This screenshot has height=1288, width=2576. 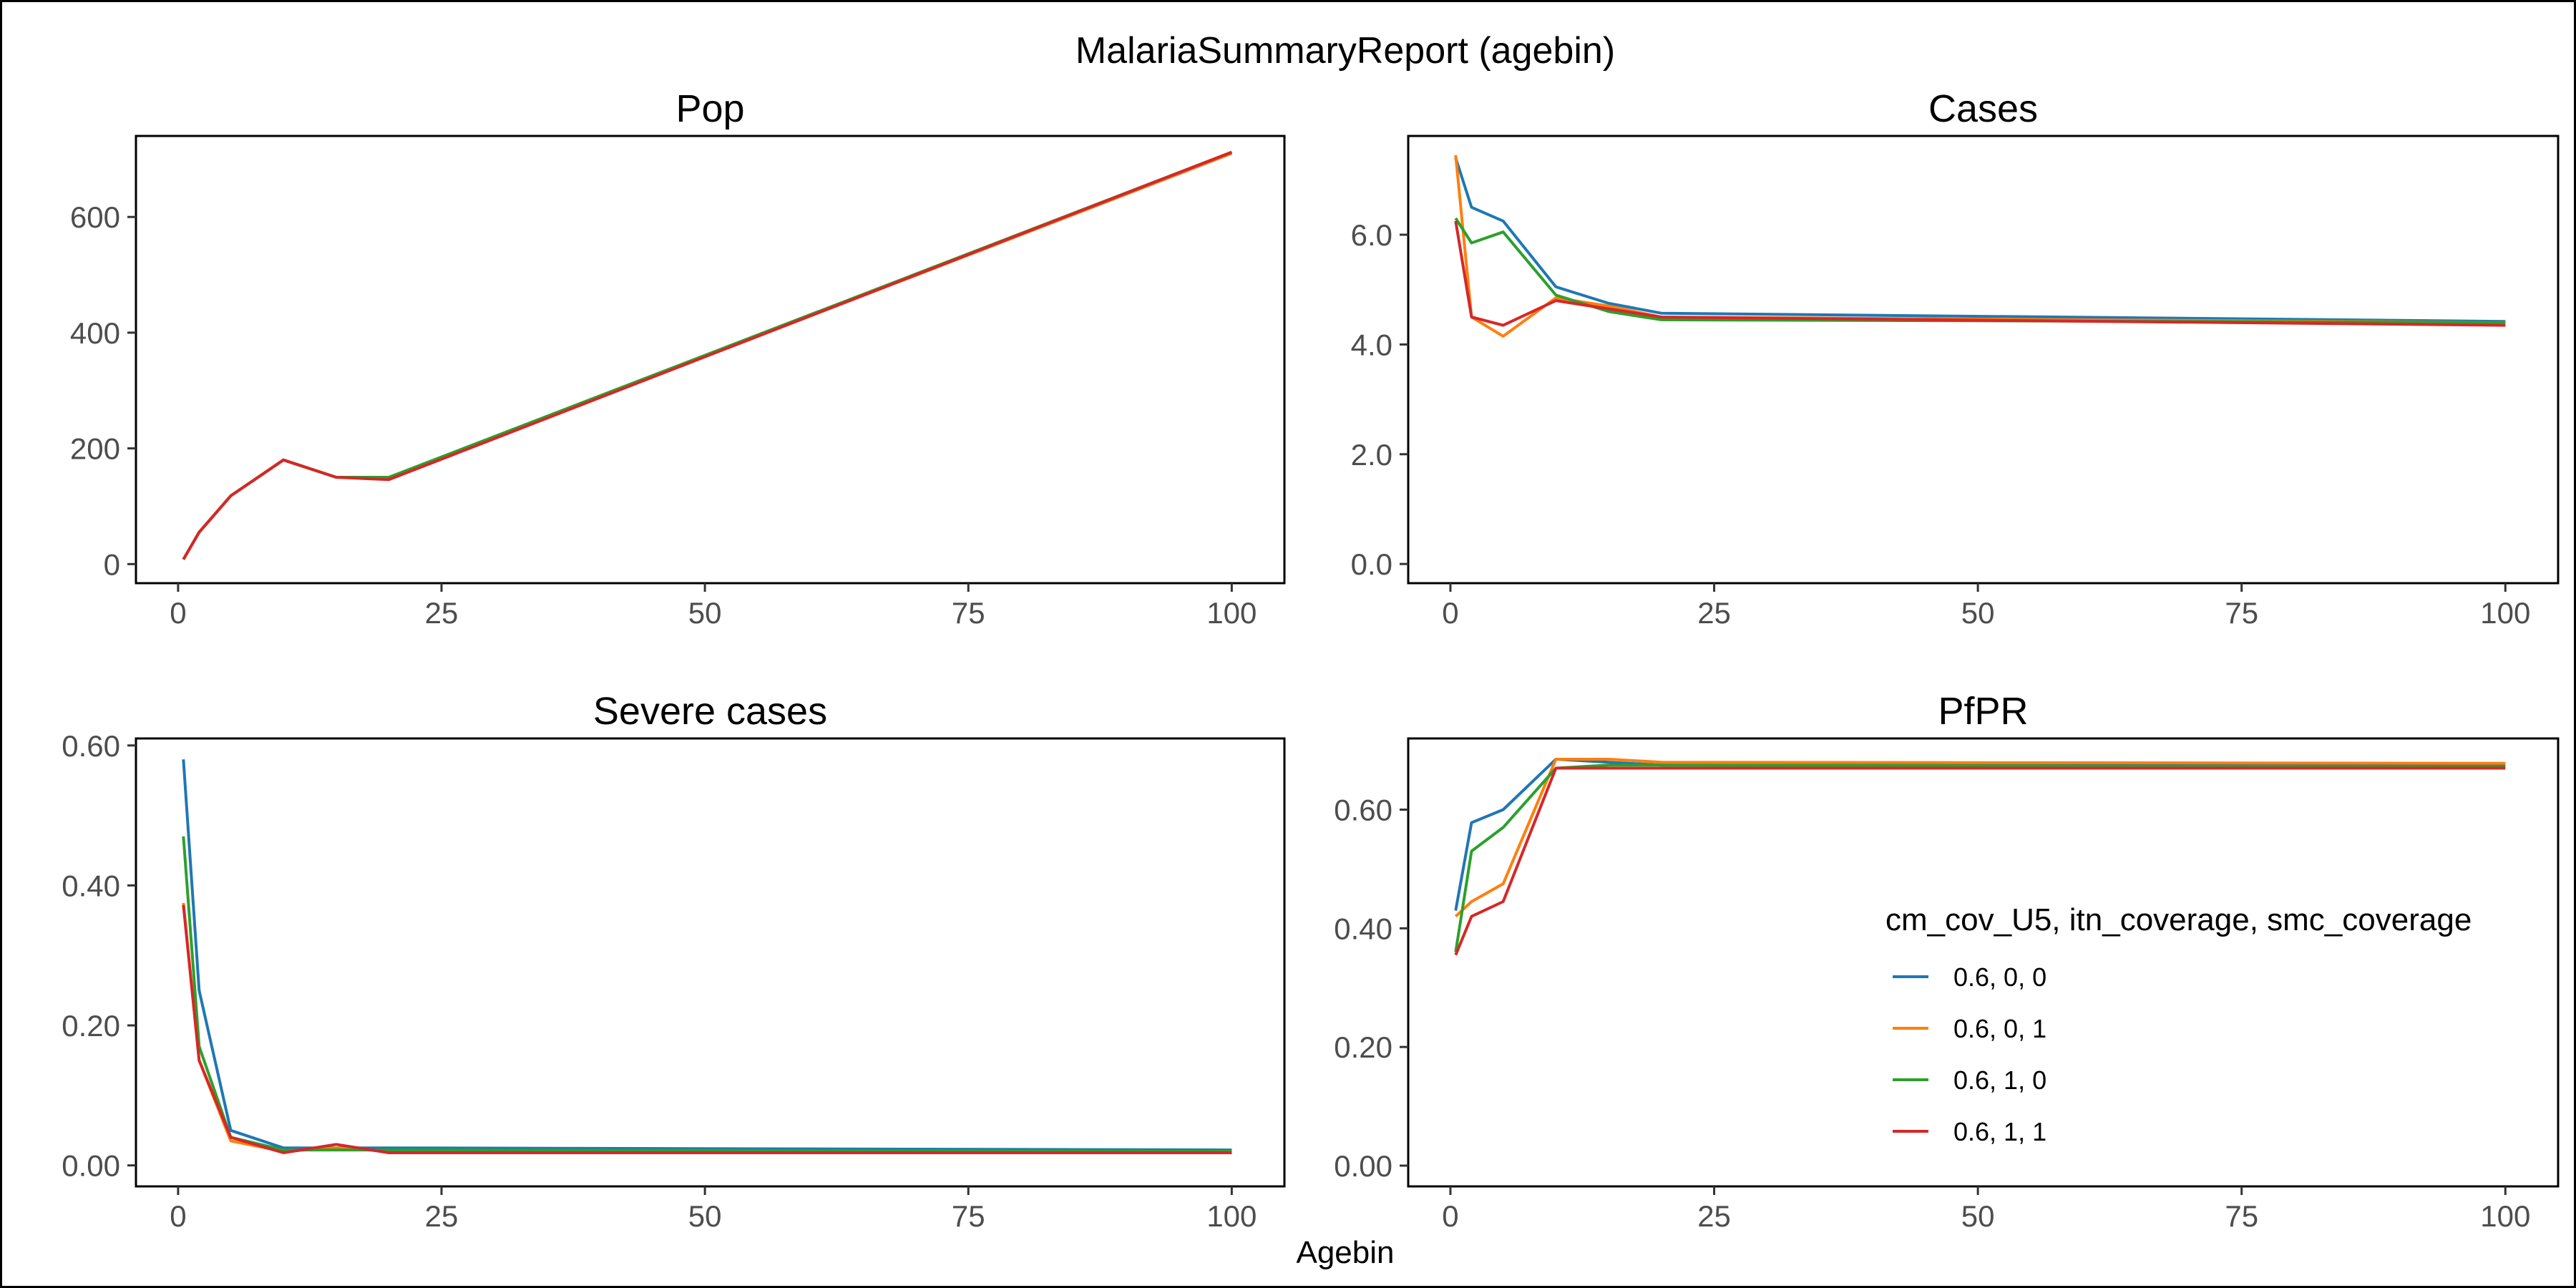 What do you see at coordinates (1371, 235) in the screenshot?
I see `y-tick-label-cases-6-0: 6.0` at bounding box center [1371, 235].